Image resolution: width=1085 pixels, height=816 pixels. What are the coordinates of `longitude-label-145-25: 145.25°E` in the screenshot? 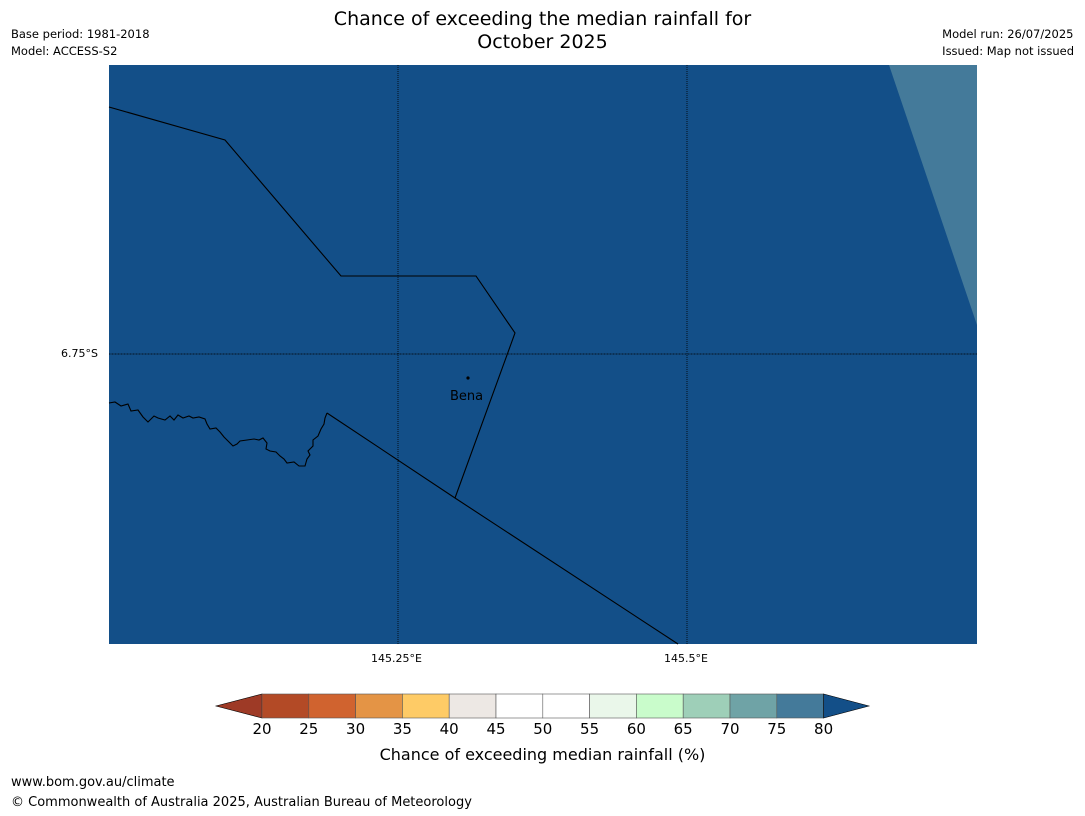 It's located at (396, 658).